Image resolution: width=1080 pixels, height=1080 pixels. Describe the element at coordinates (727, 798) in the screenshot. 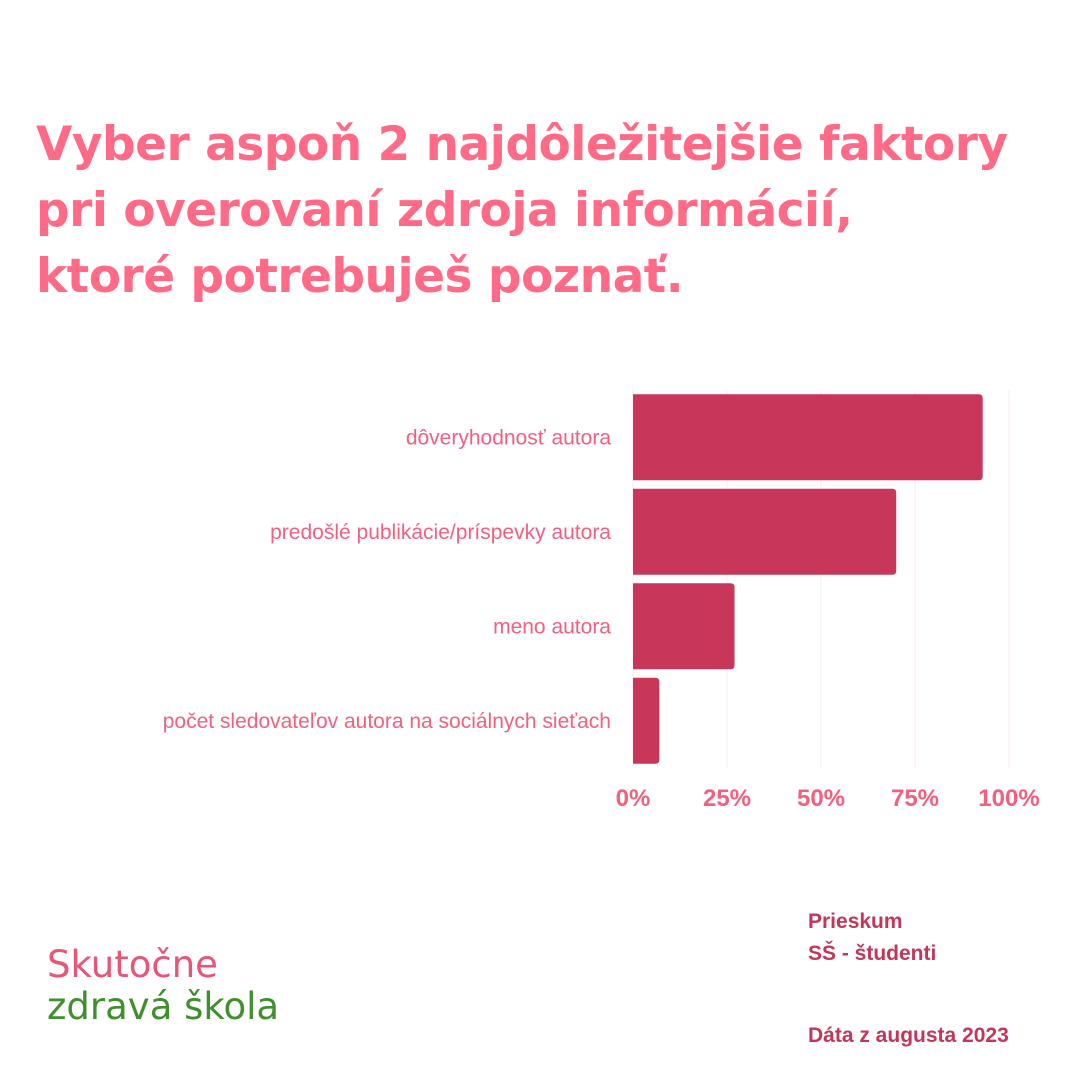

I see `x-tick-label: 25%` at that location.